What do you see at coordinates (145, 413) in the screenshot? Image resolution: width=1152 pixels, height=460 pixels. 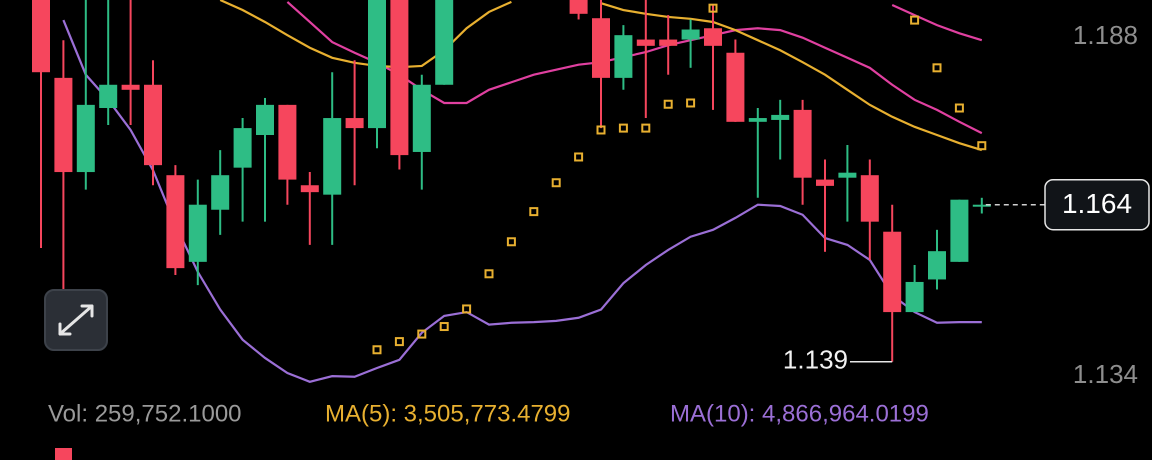 I see `volume-legend-item: Vol: 259,752.1000` at bounding box center [145, 413].